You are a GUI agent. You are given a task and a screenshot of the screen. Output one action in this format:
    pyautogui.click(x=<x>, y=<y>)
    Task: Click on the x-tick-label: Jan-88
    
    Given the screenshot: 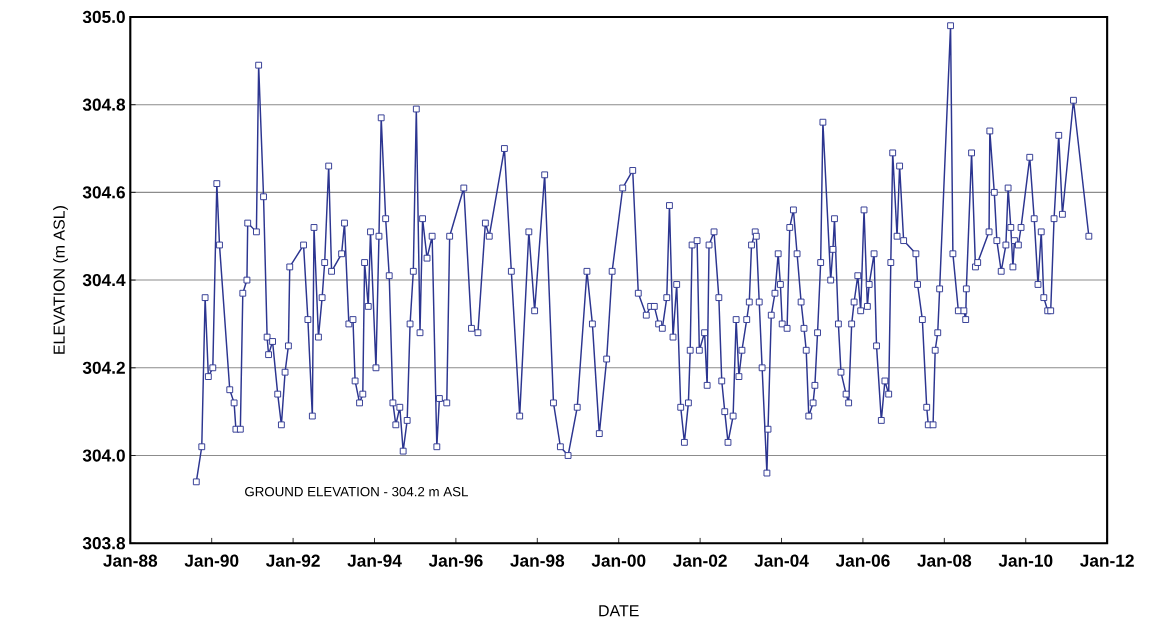 What is the action you would take?
    pyautogui.click(x=130, y=560)
    